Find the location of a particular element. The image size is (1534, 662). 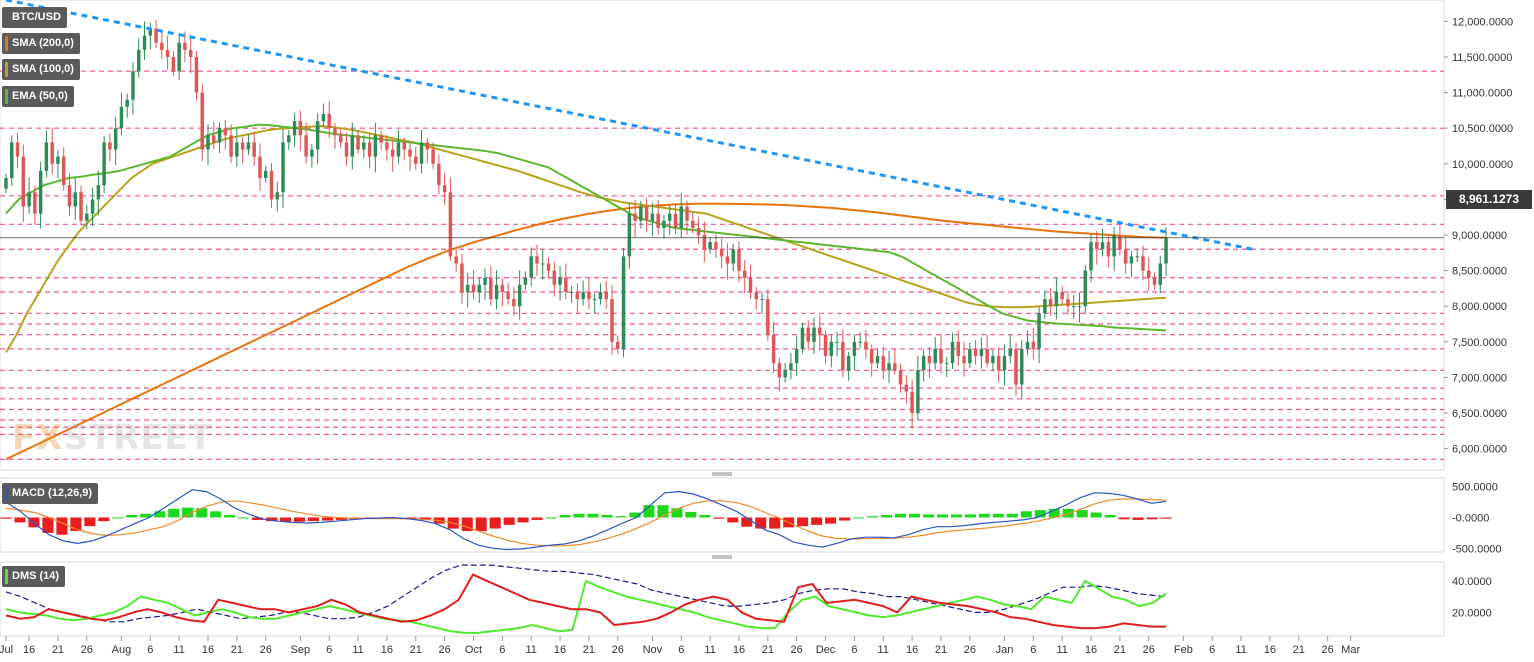

x-tick-label: Sep is located at coordinates (301, 650).